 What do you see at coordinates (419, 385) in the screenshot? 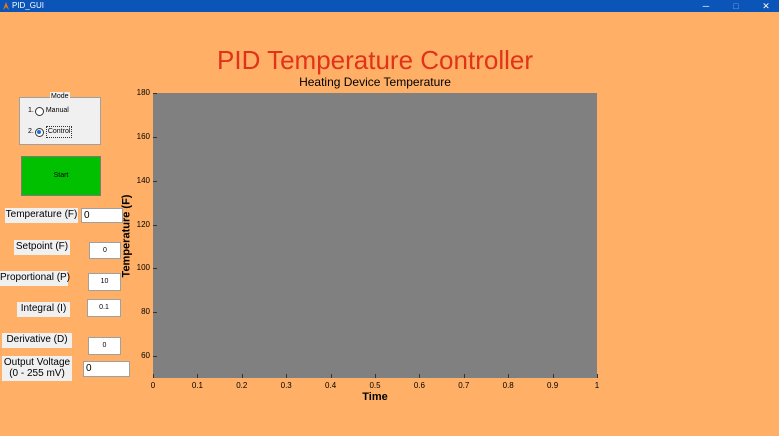
I see `x-tick-label: 0.6` at bounding box center [419, 385].